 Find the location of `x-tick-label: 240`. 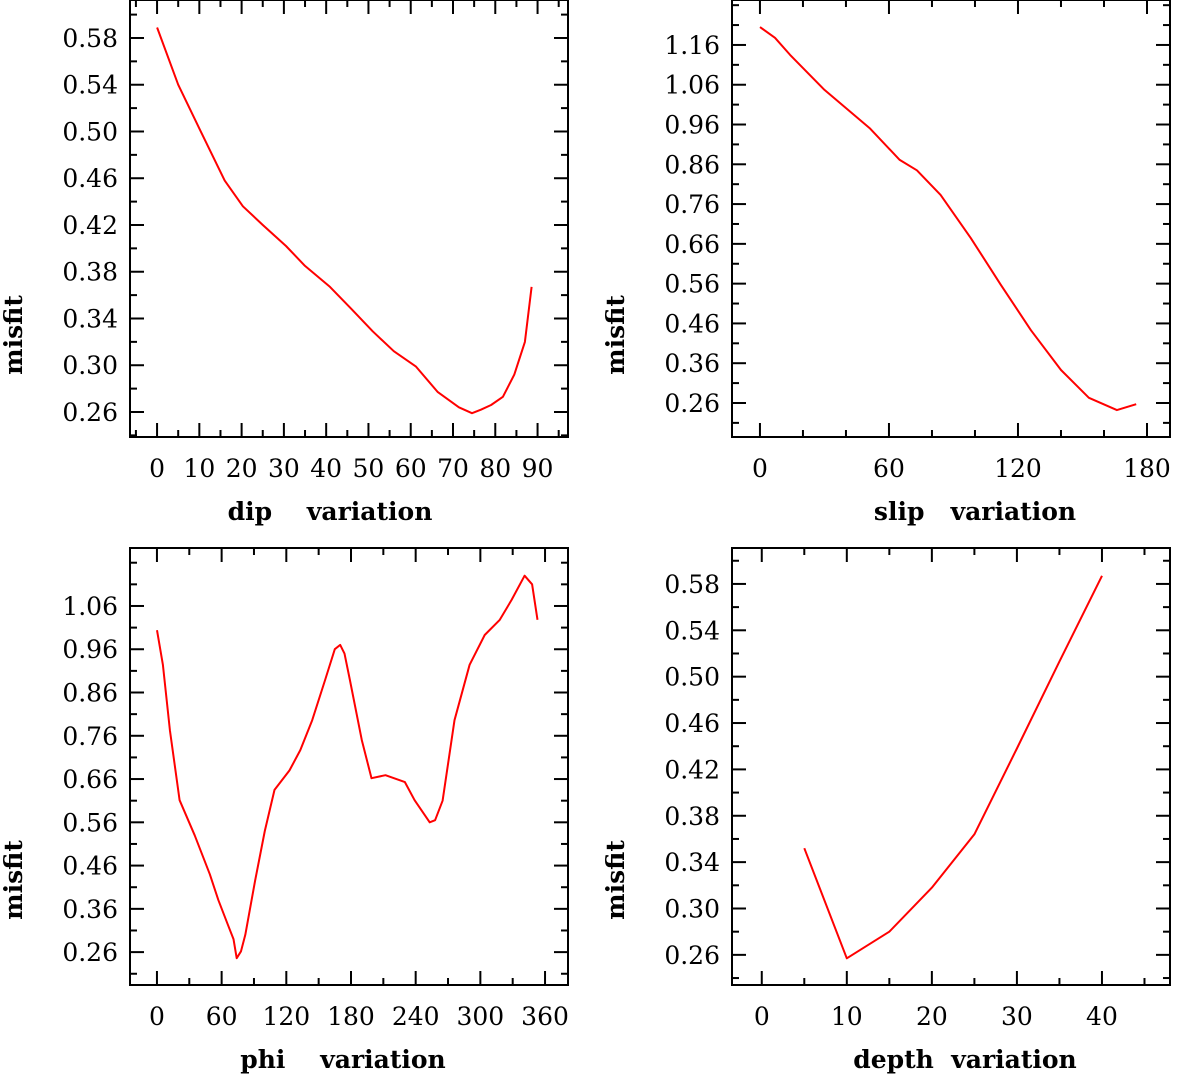

x-tick-label: 240 is located at coordinates (416, 1016).